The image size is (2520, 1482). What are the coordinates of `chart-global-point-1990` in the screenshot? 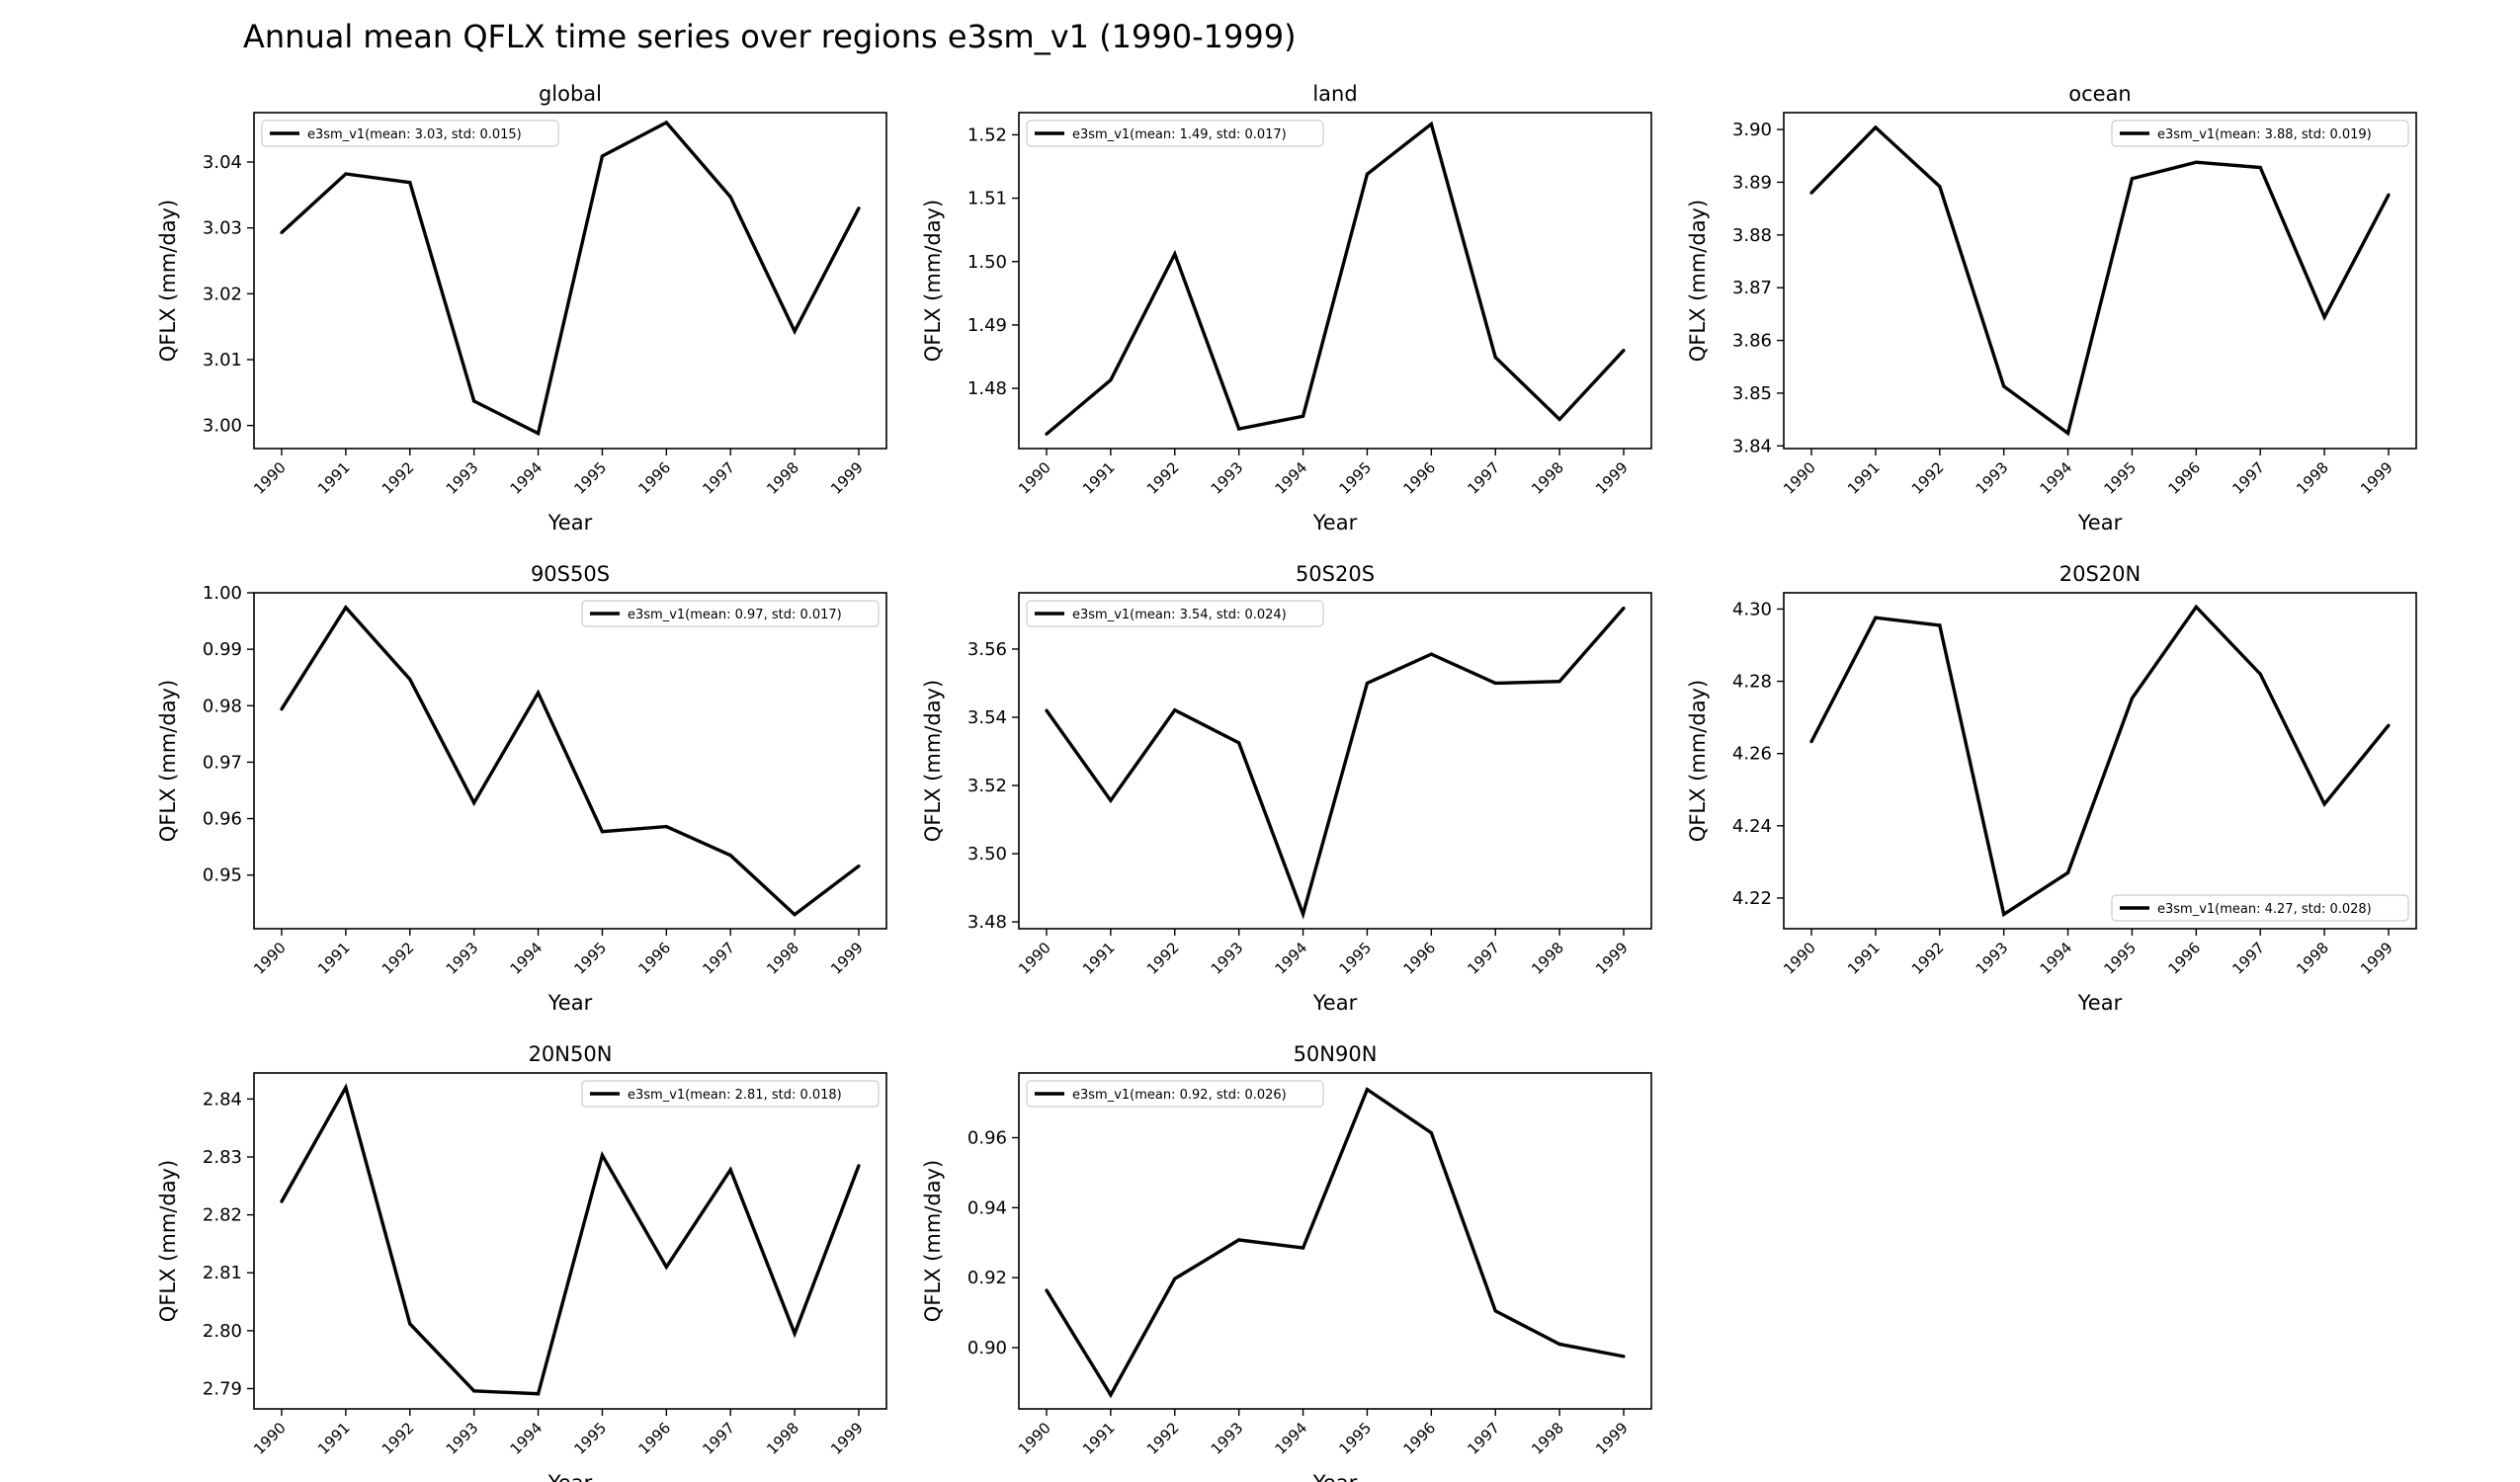 It's located at (282, 232).